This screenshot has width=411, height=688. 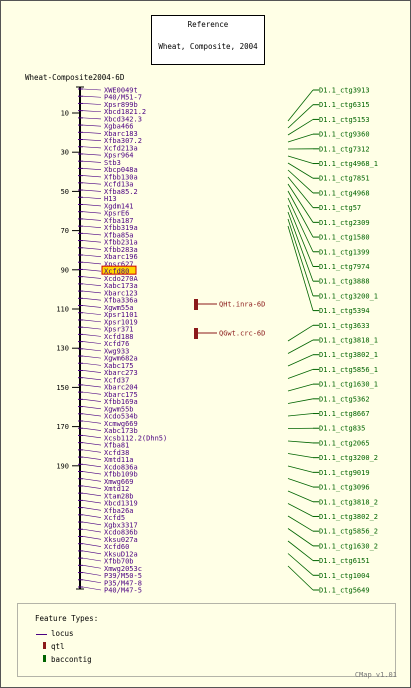 I want to click on contig-label: D1.1_ctg2309, so click(x=344, y=223).